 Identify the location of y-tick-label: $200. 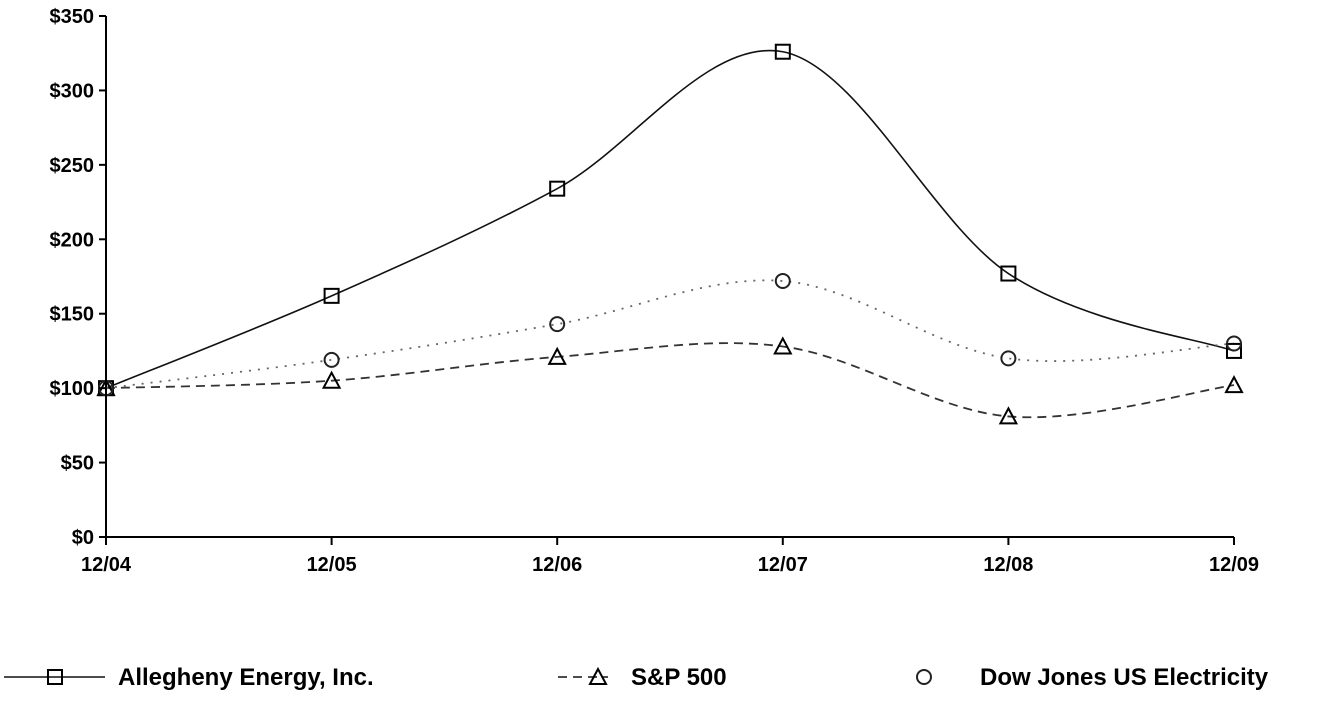
(72, 240).